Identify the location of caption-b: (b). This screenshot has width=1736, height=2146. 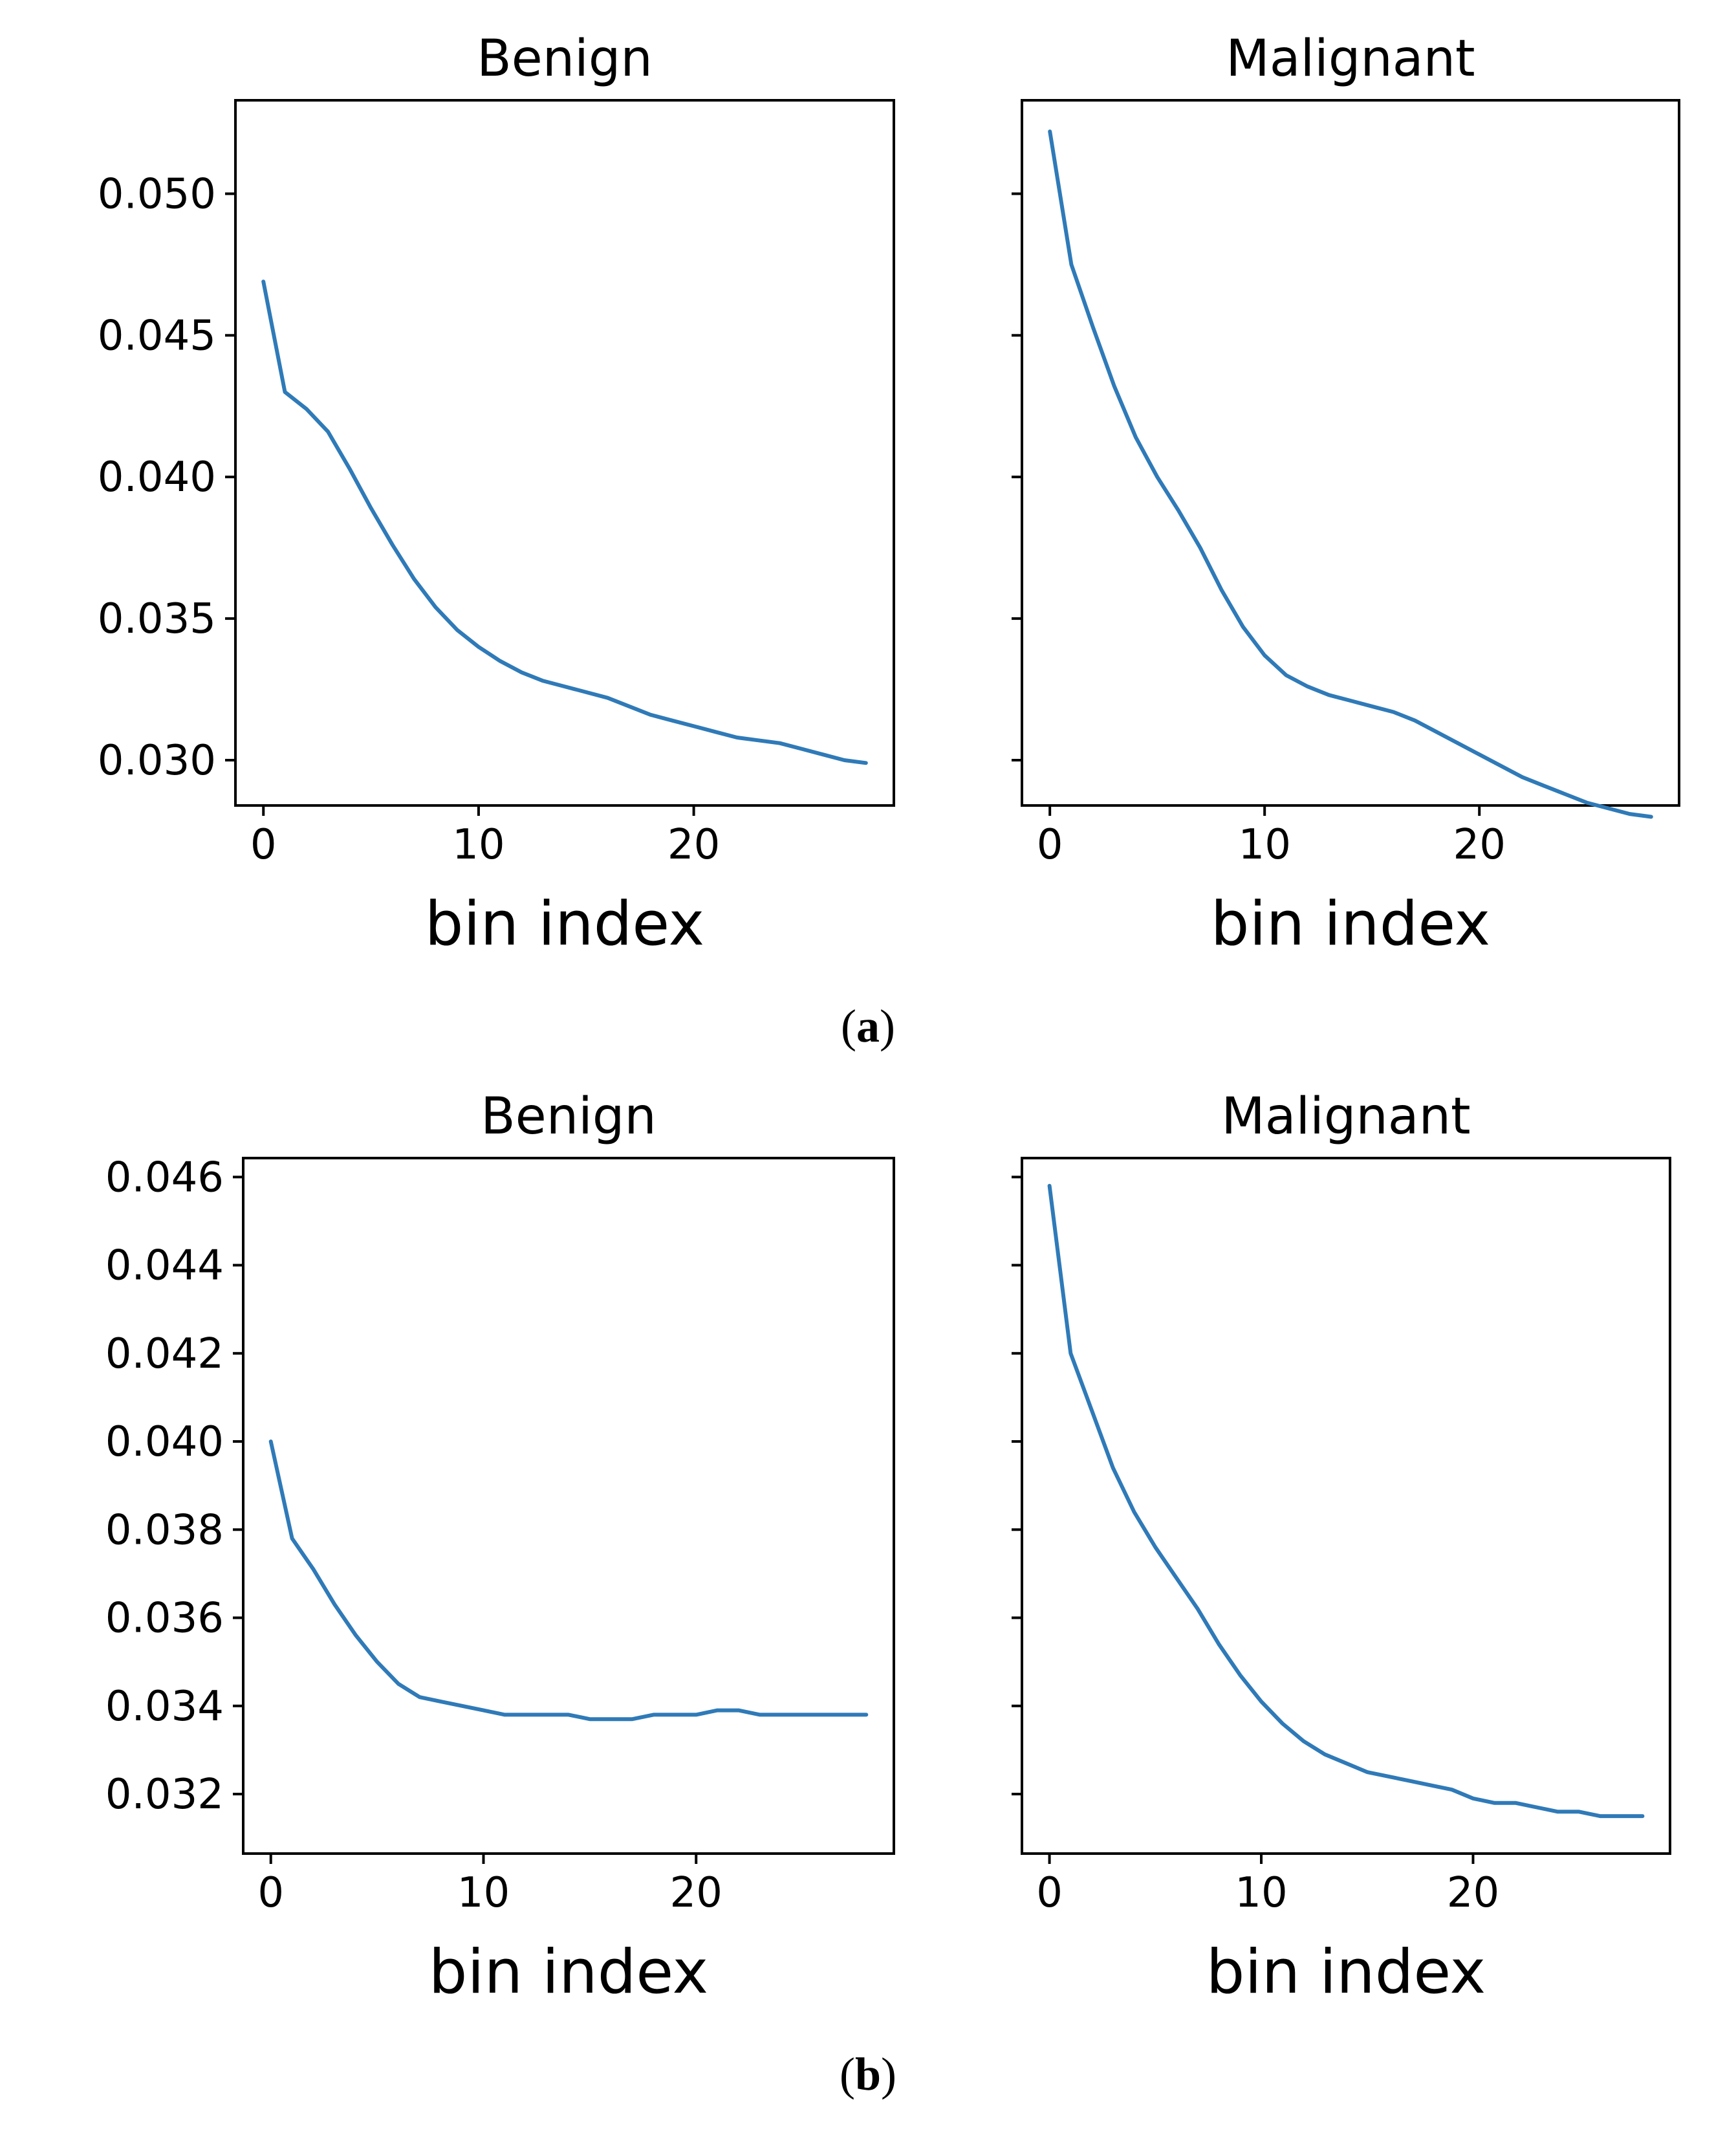
(868, 2074).